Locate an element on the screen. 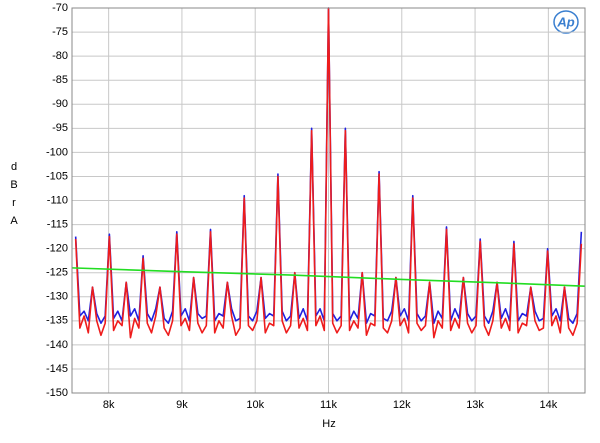 The height and width of the screenshot is (443, 600). y-tick-label: -90 is located at coordinates (60, 104).